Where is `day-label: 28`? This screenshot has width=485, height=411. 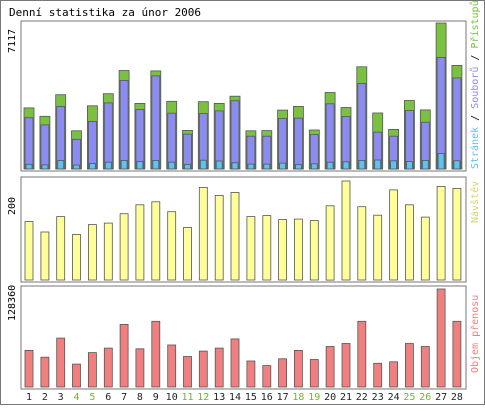
day-label: 28 is located at coordinates (457, 397).